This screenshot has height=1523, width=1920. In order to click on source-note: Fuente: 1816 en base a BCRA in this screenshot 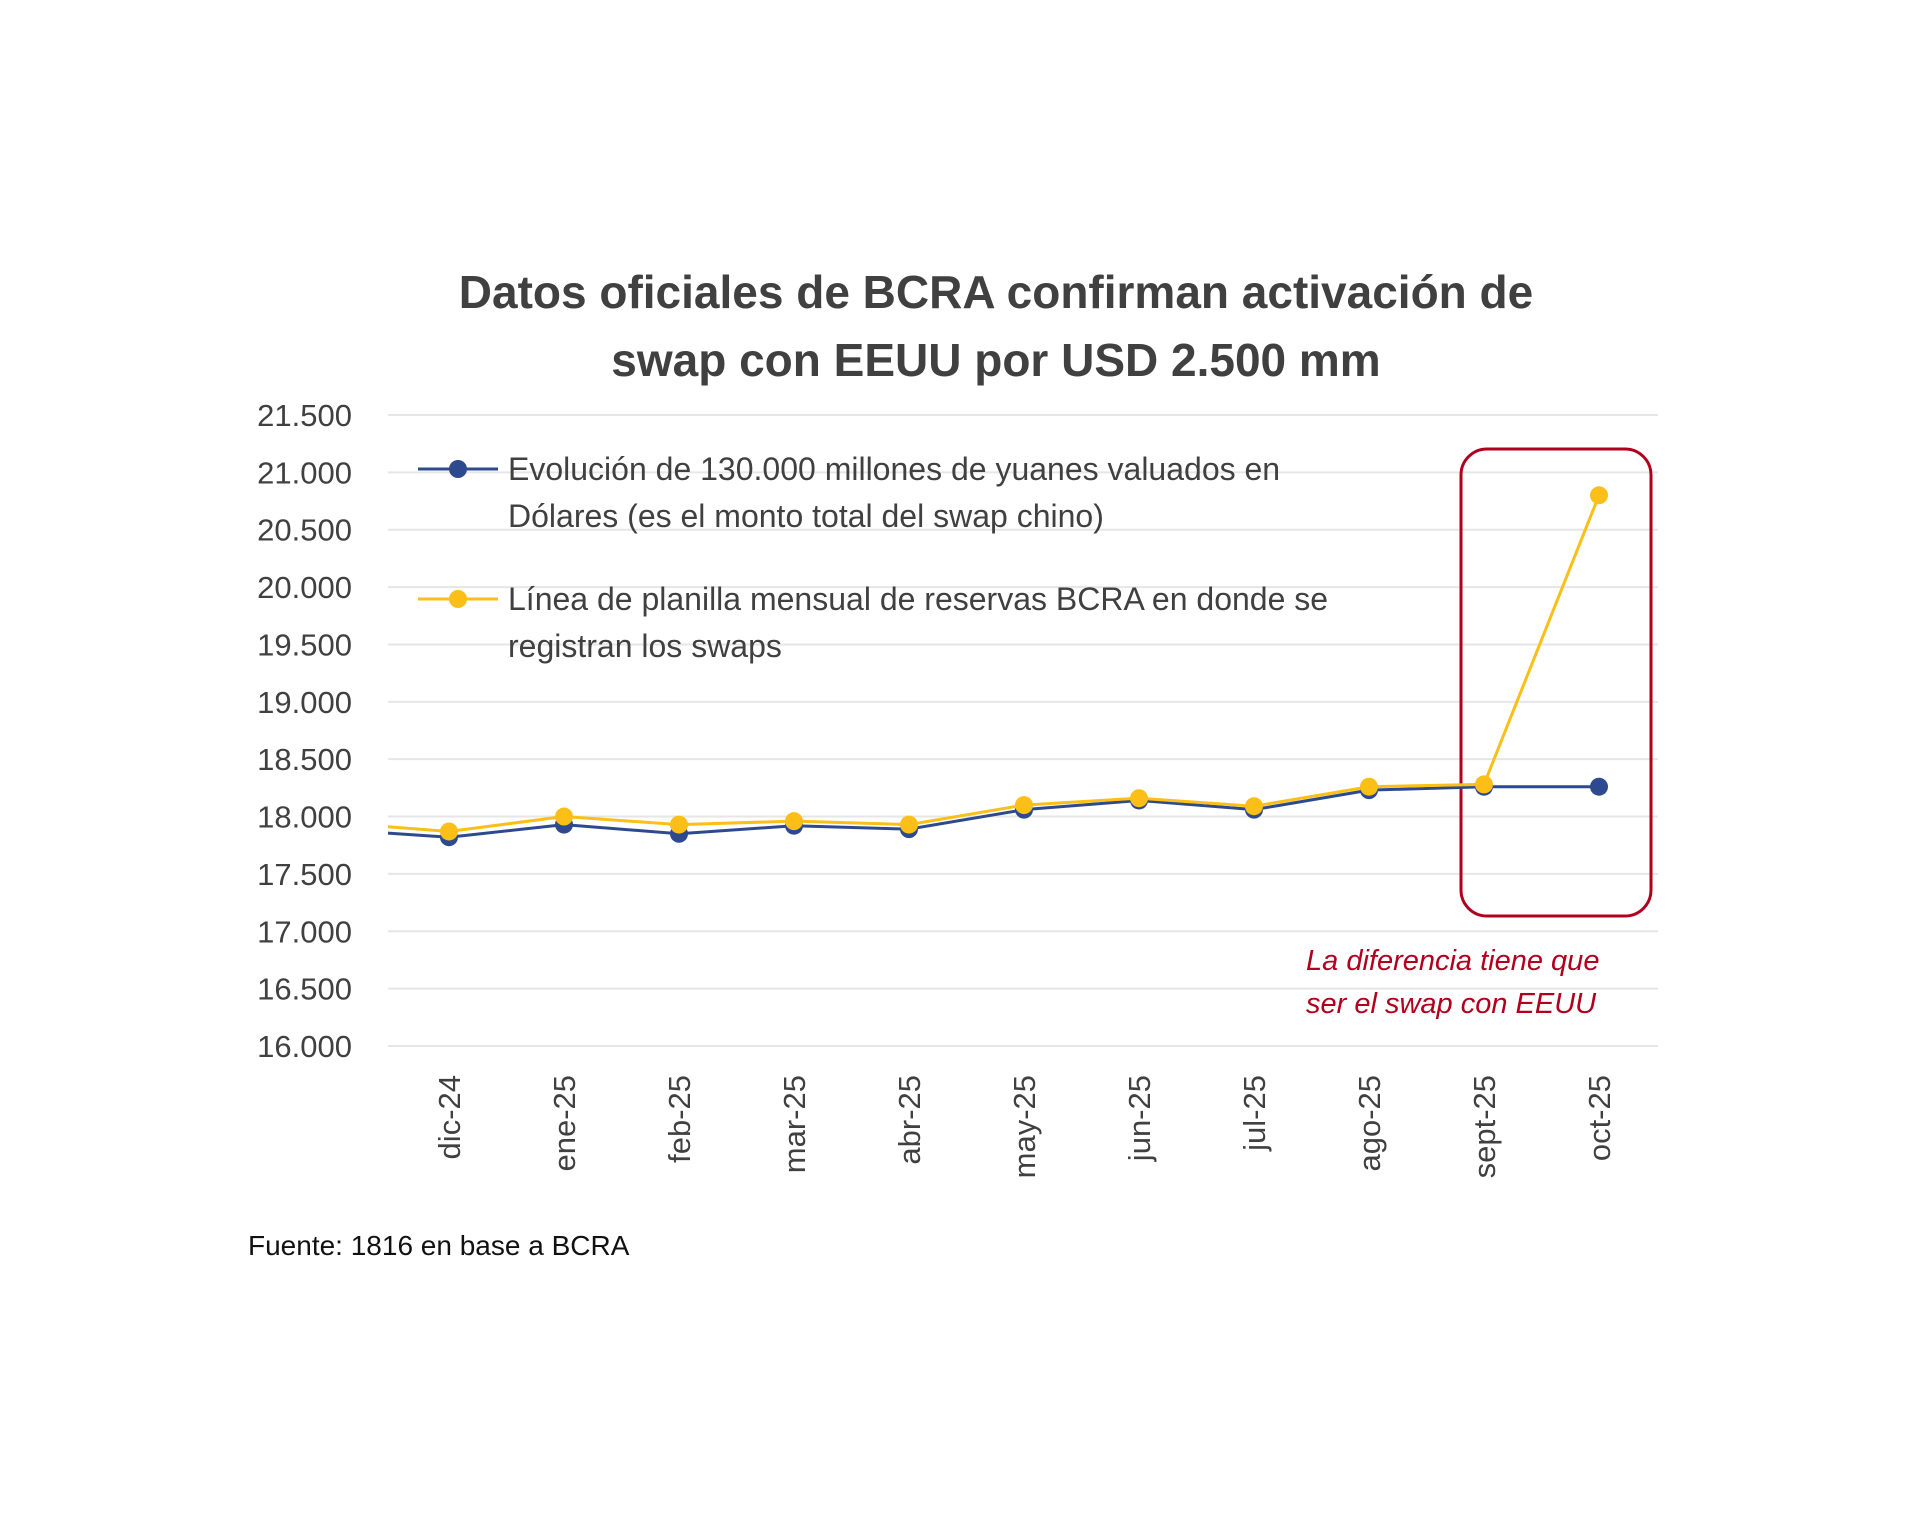, I will do `click(439, 1245)`.